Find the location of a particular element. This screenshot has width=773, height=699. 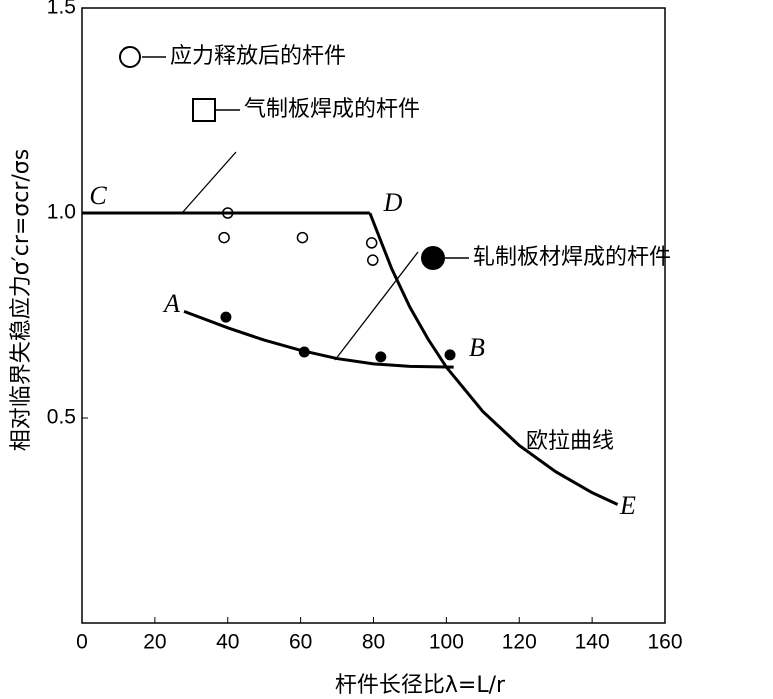

annotation: 欧拉曲线 is located at coordinates (570, 441).